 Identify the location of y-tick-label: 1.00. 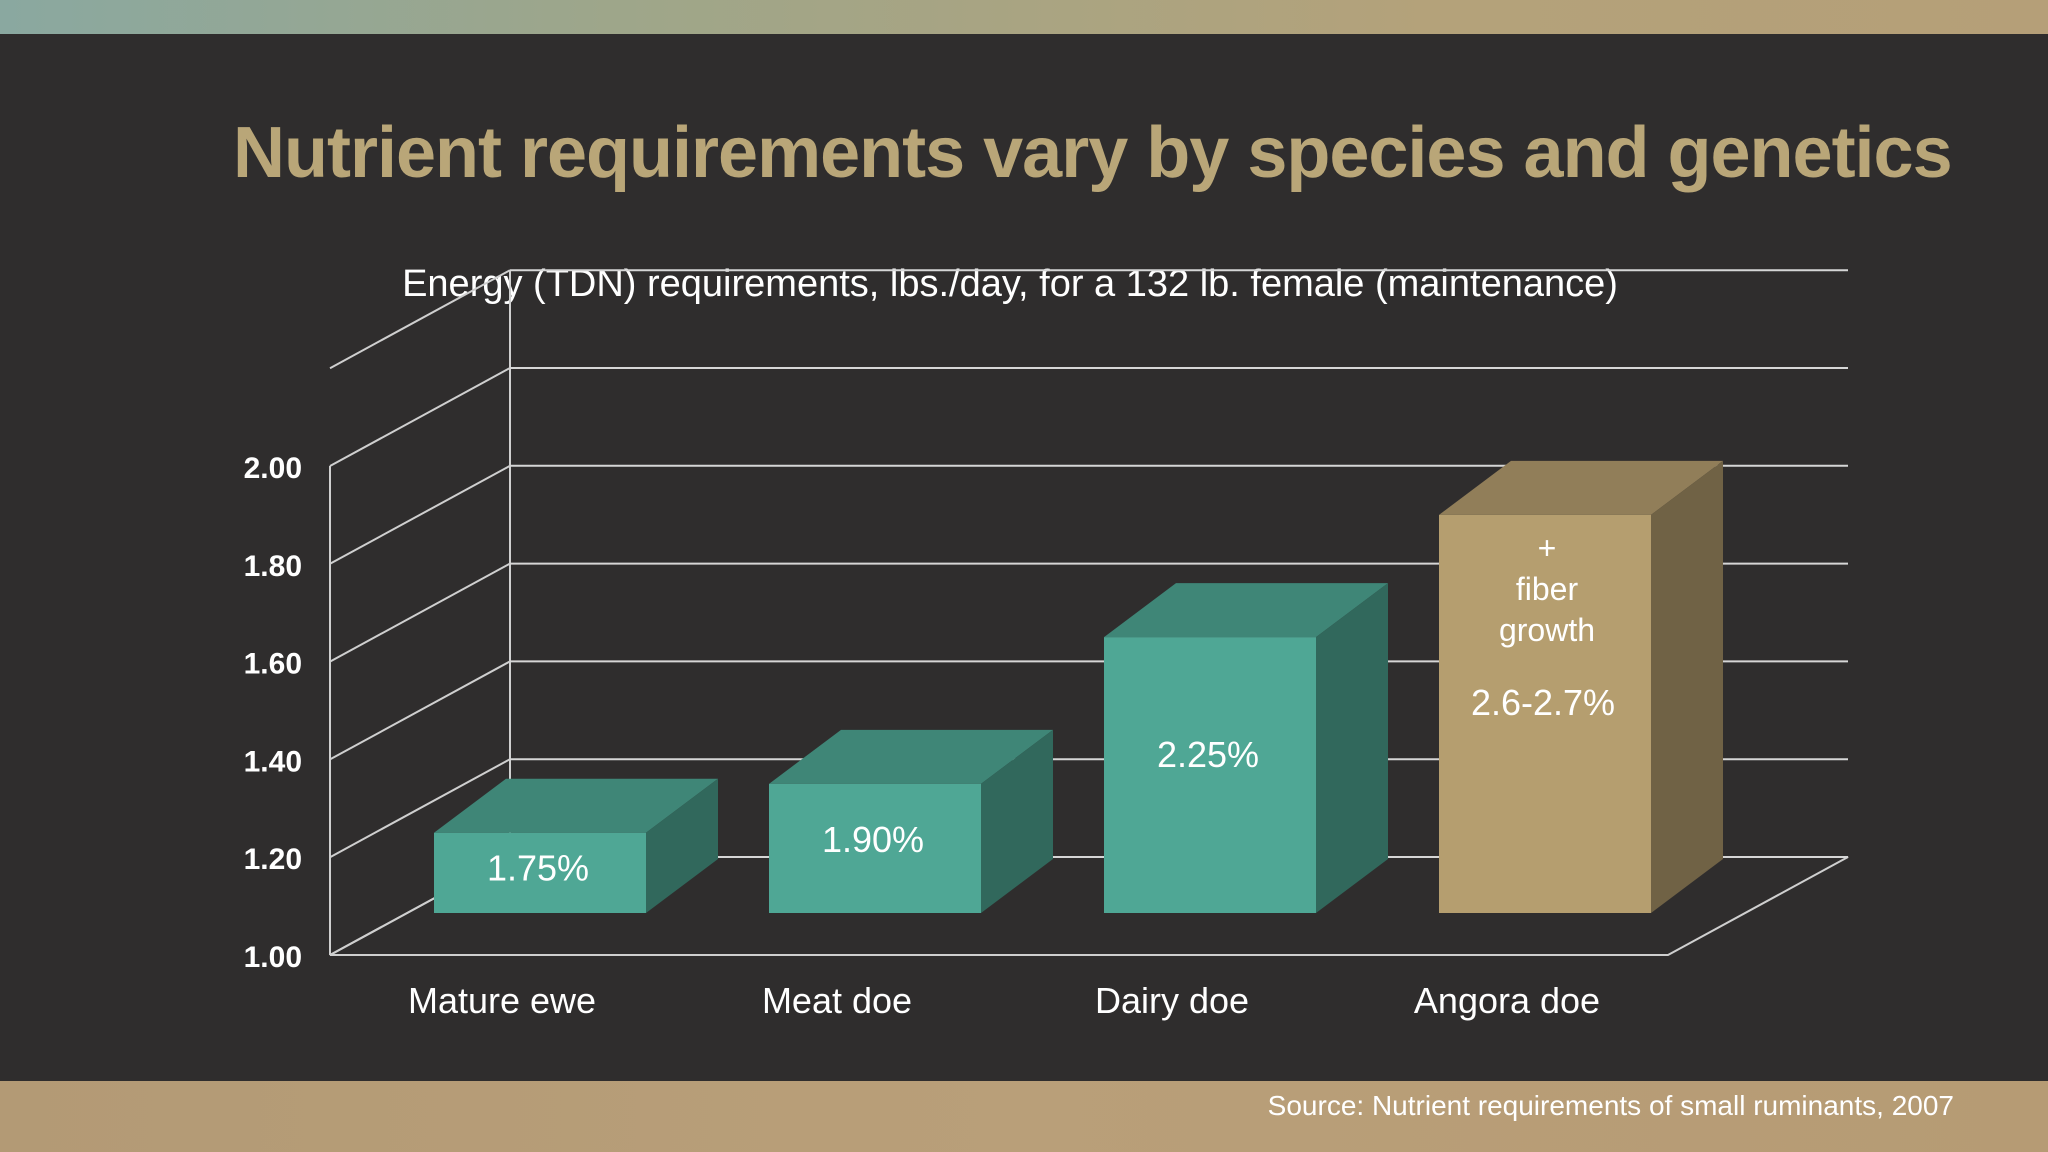
(273, 957).